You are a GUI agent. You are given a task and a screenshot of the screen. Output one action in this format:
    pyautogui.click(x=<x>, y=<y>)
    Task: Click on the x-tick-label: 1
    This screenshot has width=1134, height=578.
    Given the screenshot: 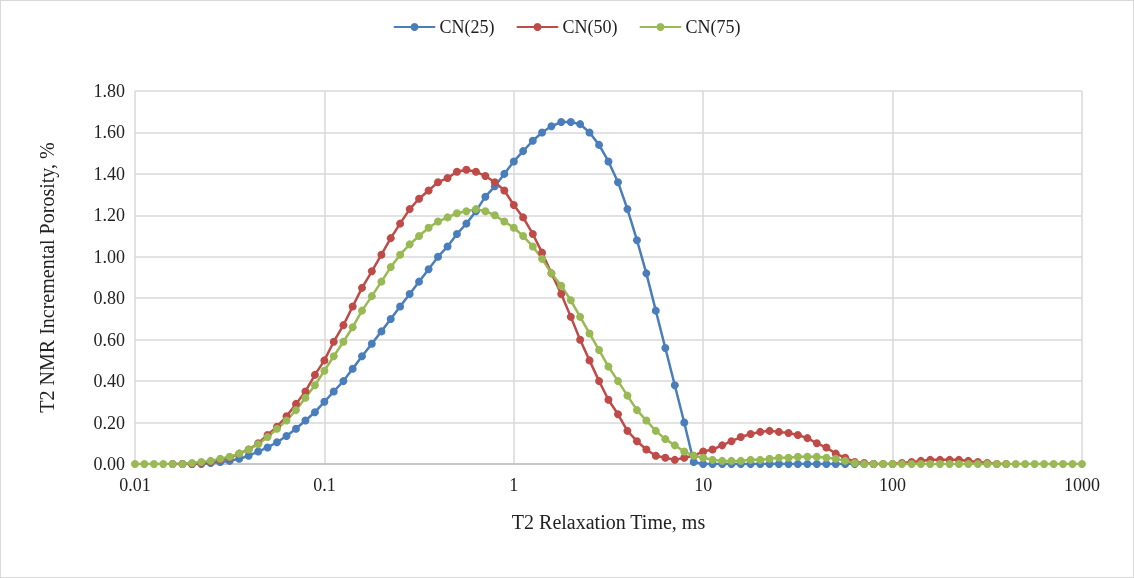 What is the action you would take?
    pyautogui.click(x=514, y=485)
    